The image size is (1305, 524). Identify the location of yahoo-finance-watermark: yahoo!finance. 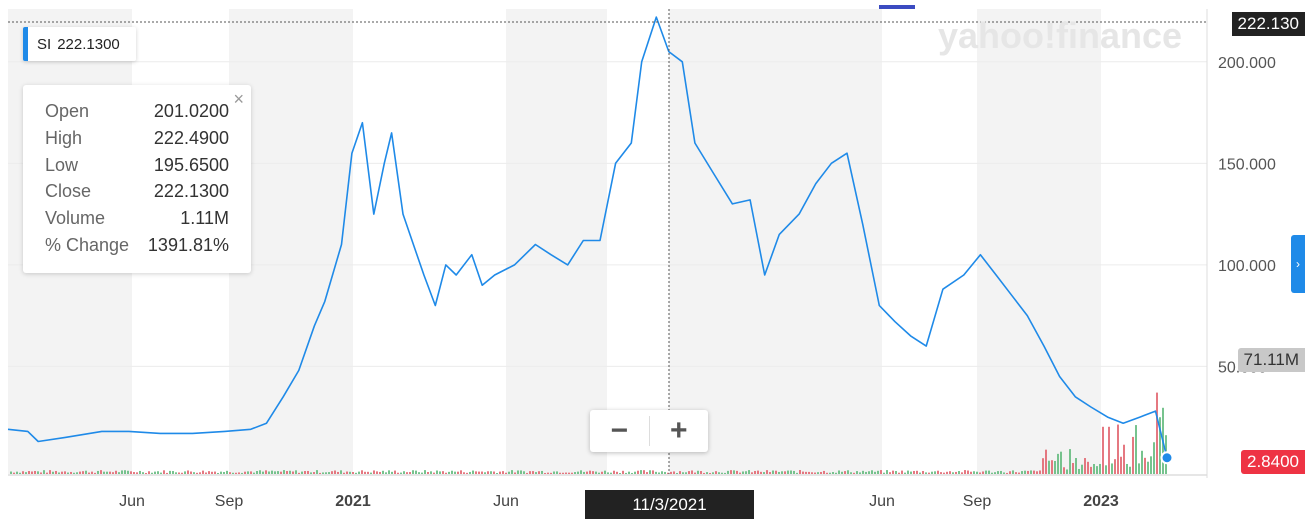
(1060, 35).